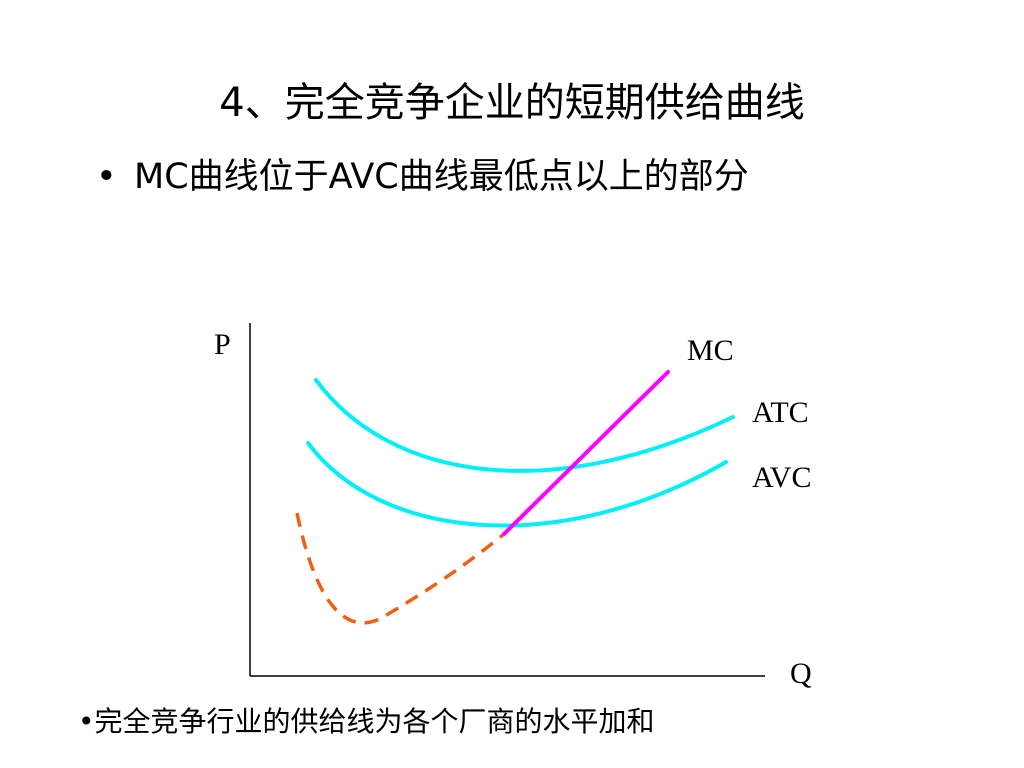  What do you see at coordinates (710, 350) in the screenshot?
I see `mc-label: MC` at bounding box center [710, 350].